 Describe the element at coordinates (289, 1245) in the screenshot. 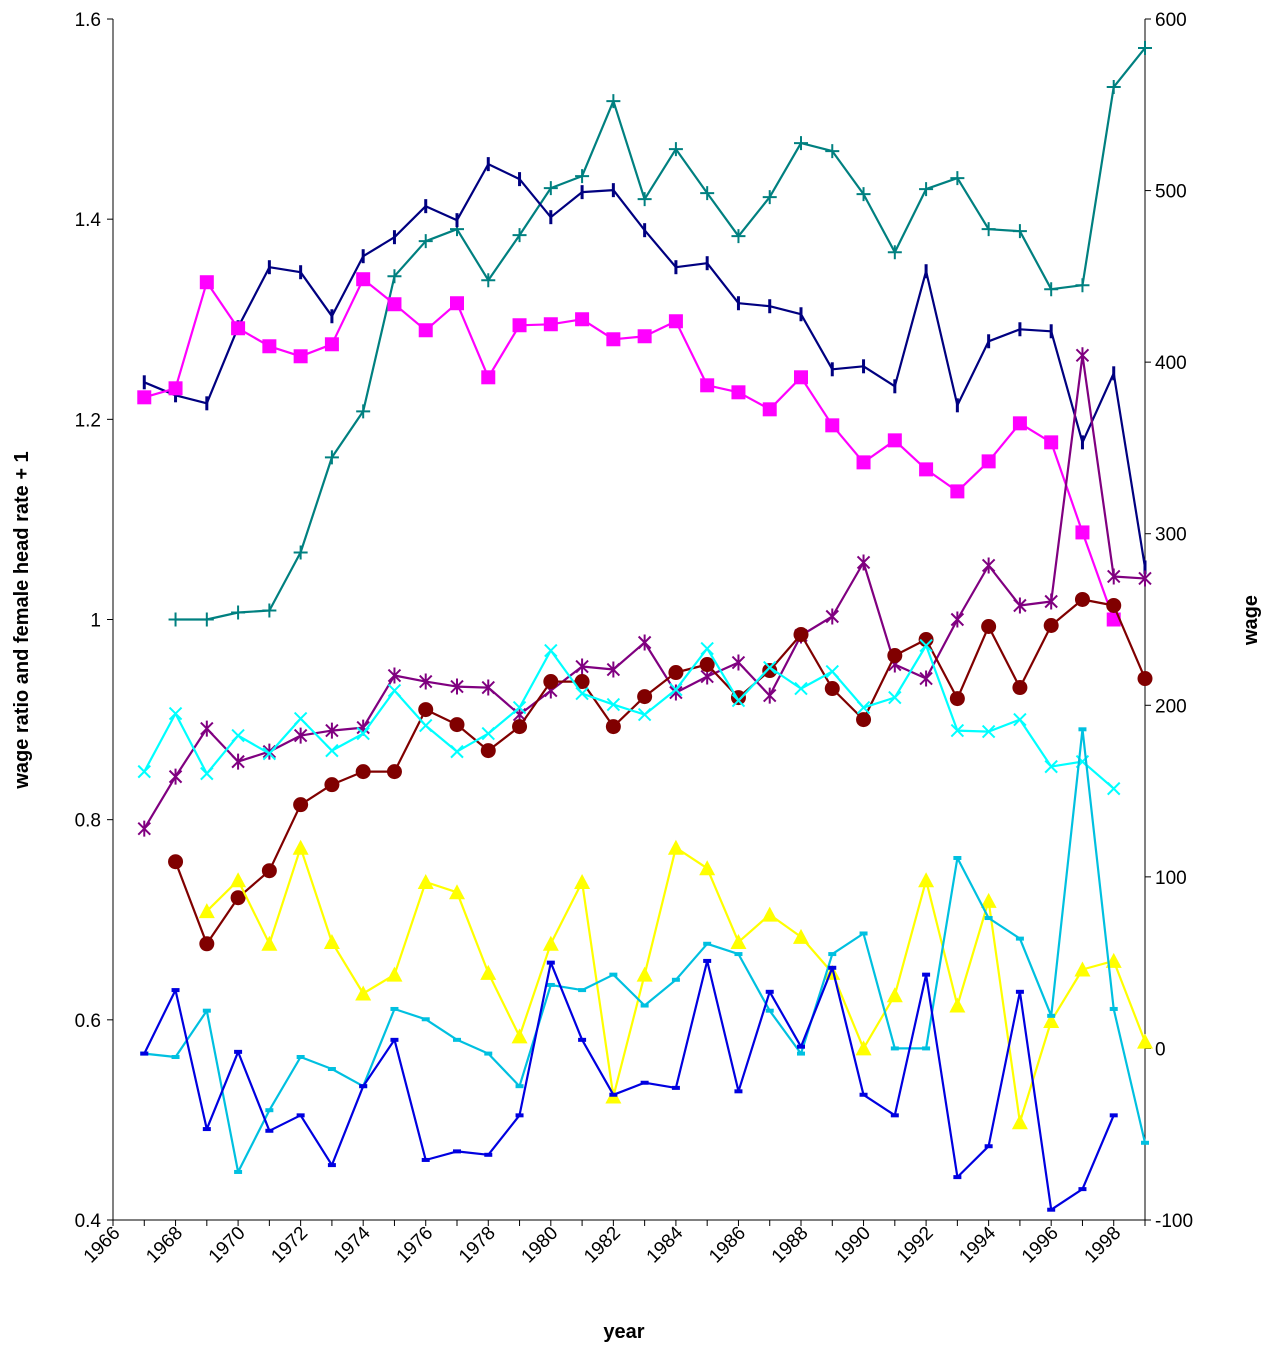

I see `x-tick-label: 1972` at that location.